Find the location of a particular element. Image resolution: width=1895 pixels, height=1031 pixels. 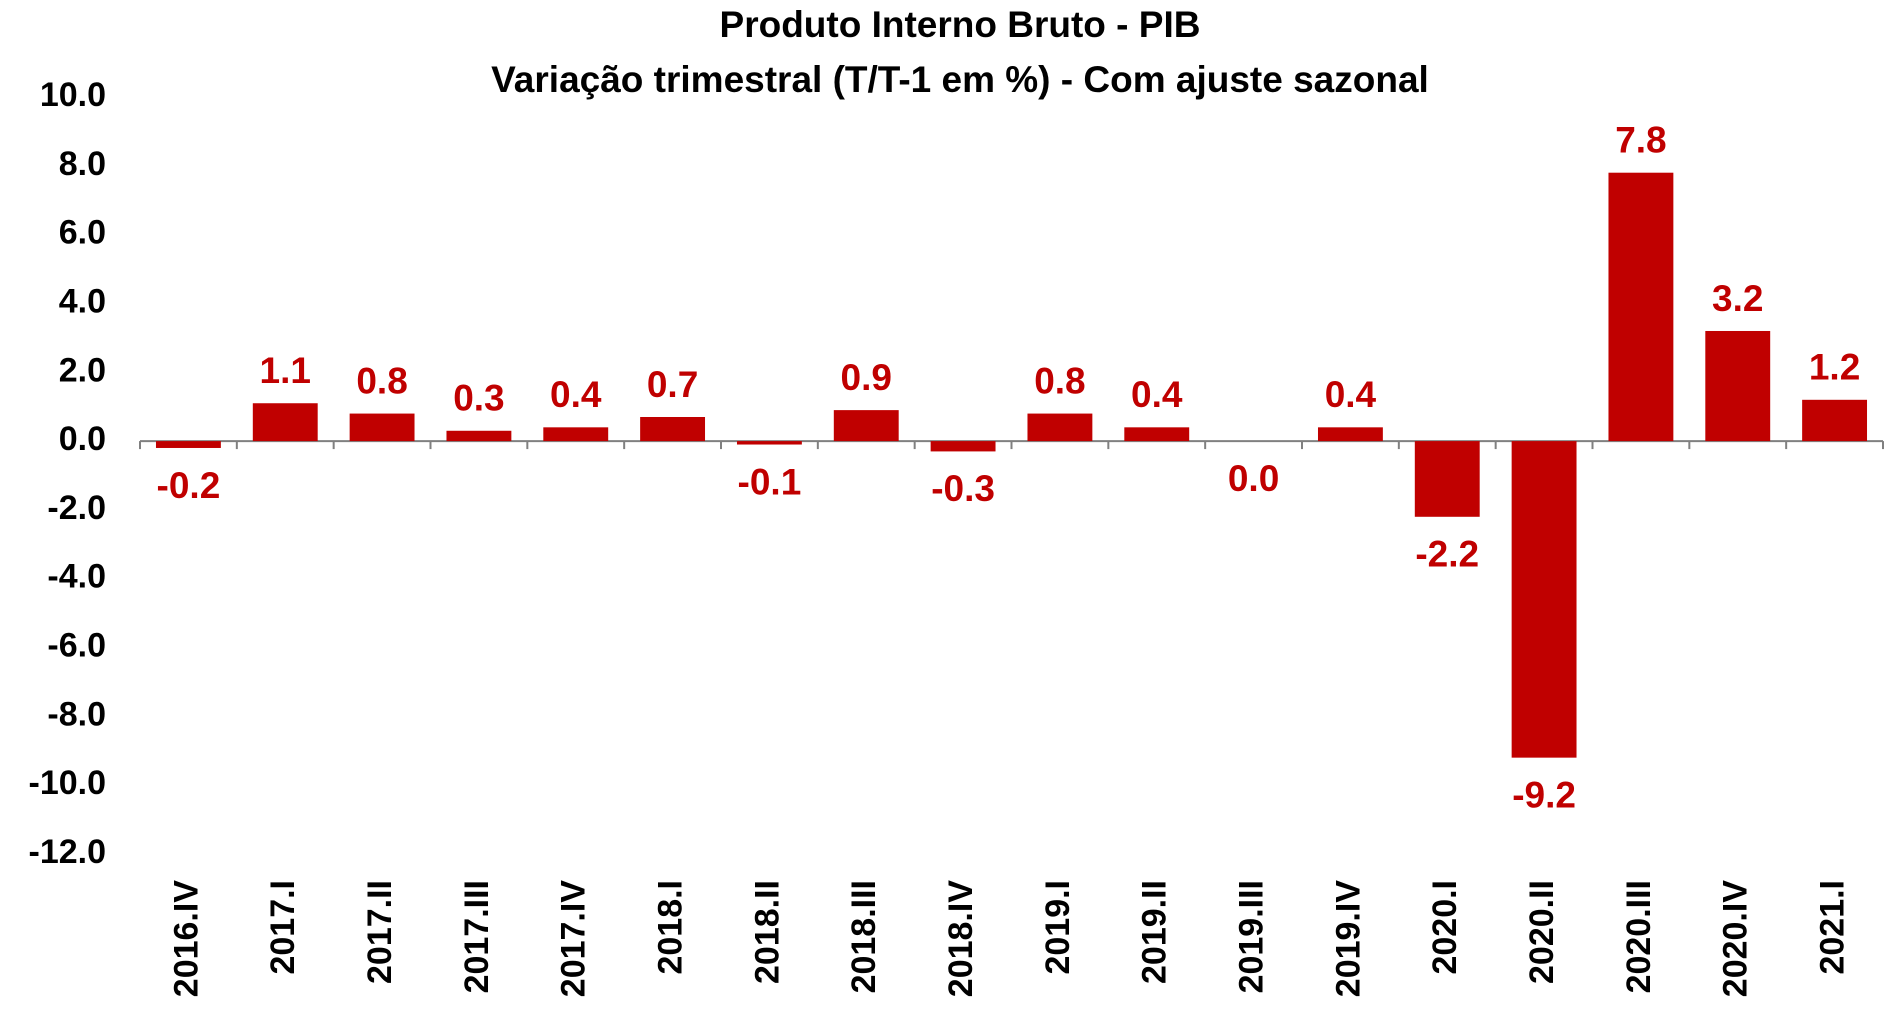

x-tick-label: 2019.IV is located at coordinates (1348, 939).